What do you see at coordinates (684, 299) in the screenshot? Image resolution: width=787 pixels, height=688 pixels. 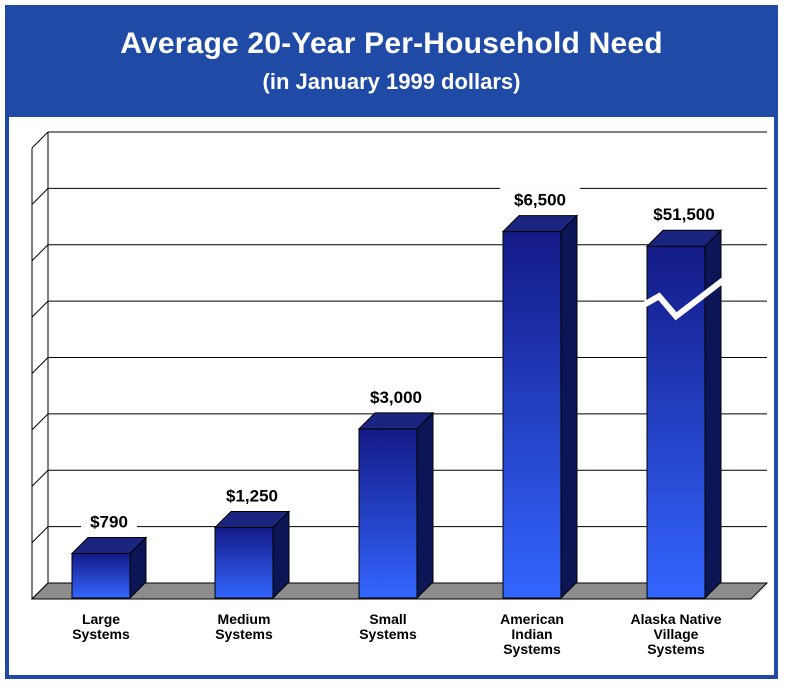 I see `axis-break-mark` at bounding box center [684, 299].